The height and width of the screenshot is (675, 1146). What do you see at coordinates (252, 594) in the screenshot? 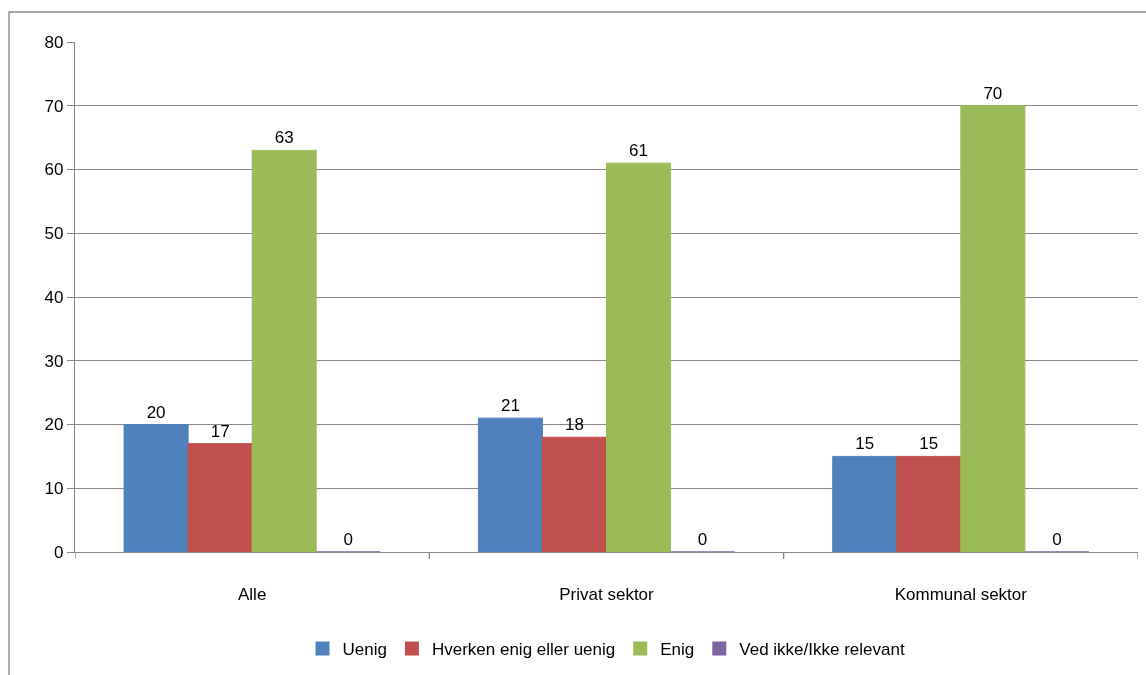
I see `x-tick-label: Alle` at bounding box center [252, 594].